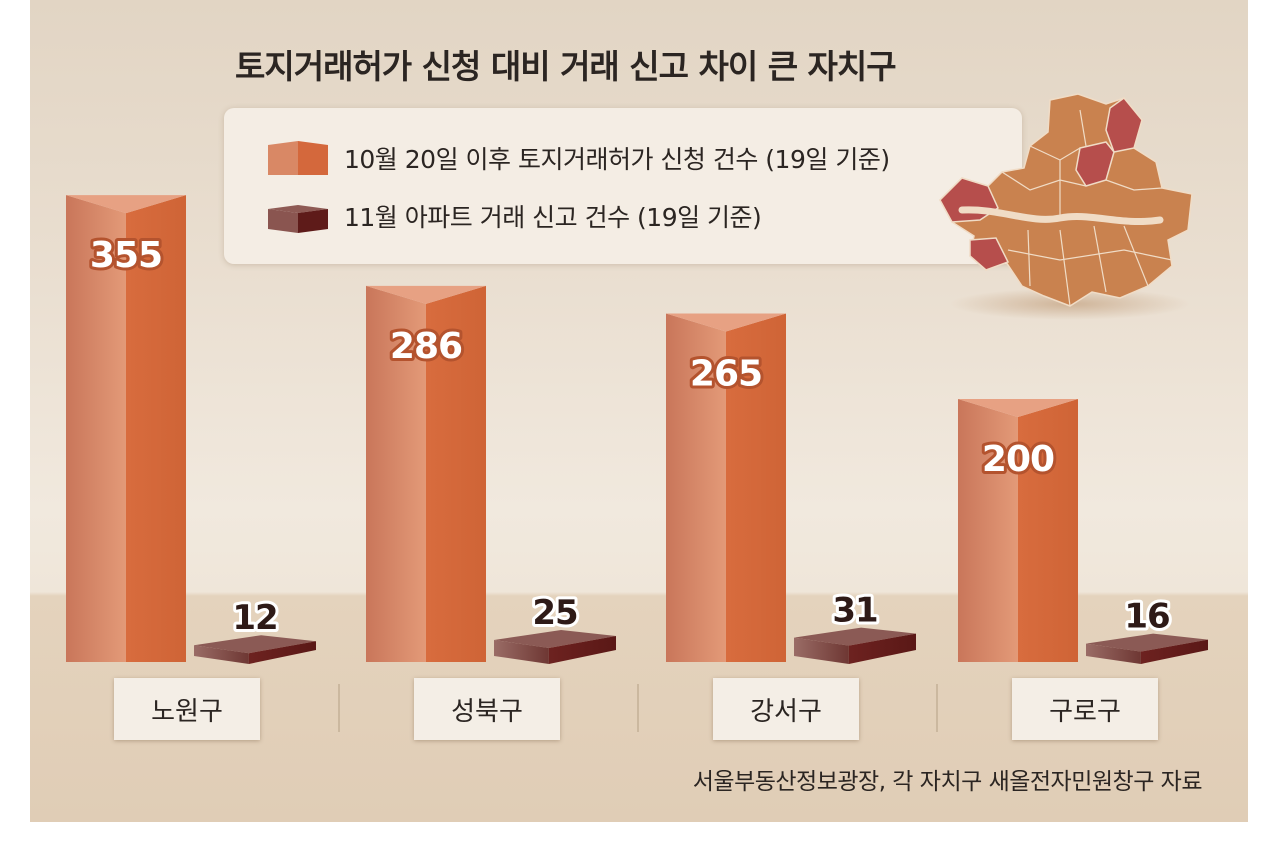  What do you see at coordinates (426, 346) in the screenshot?
I see `data-label-series1: 286` at bounding box center [426, 346].